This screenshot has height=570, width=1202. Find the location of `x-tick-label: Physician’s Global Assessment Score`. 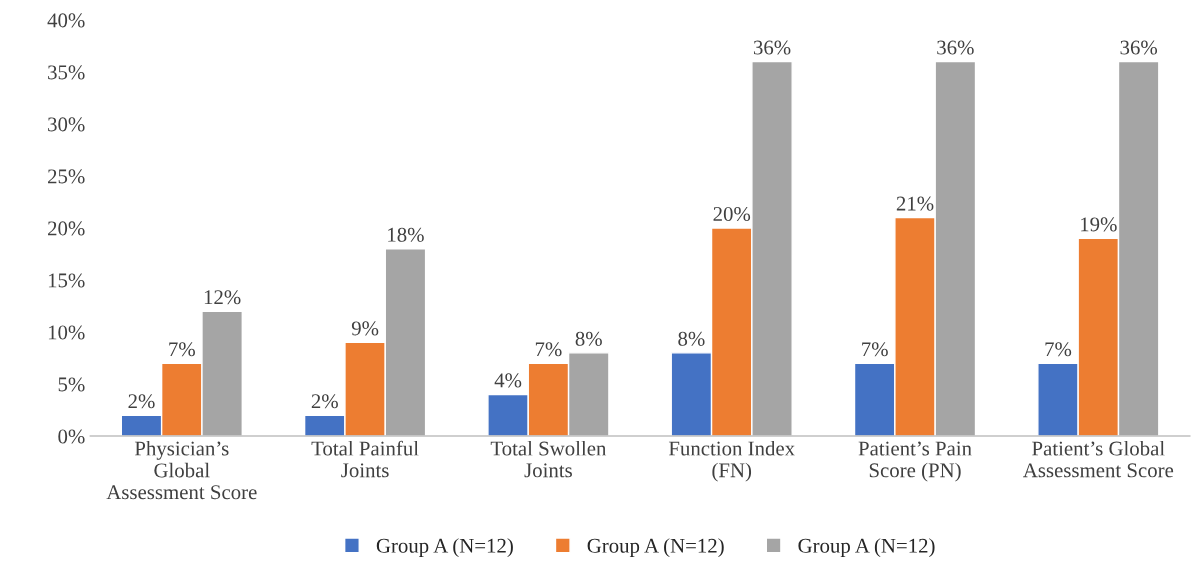

x-tick-label: Physician’s Global Assessment Score is located at coordinates (181, 470).